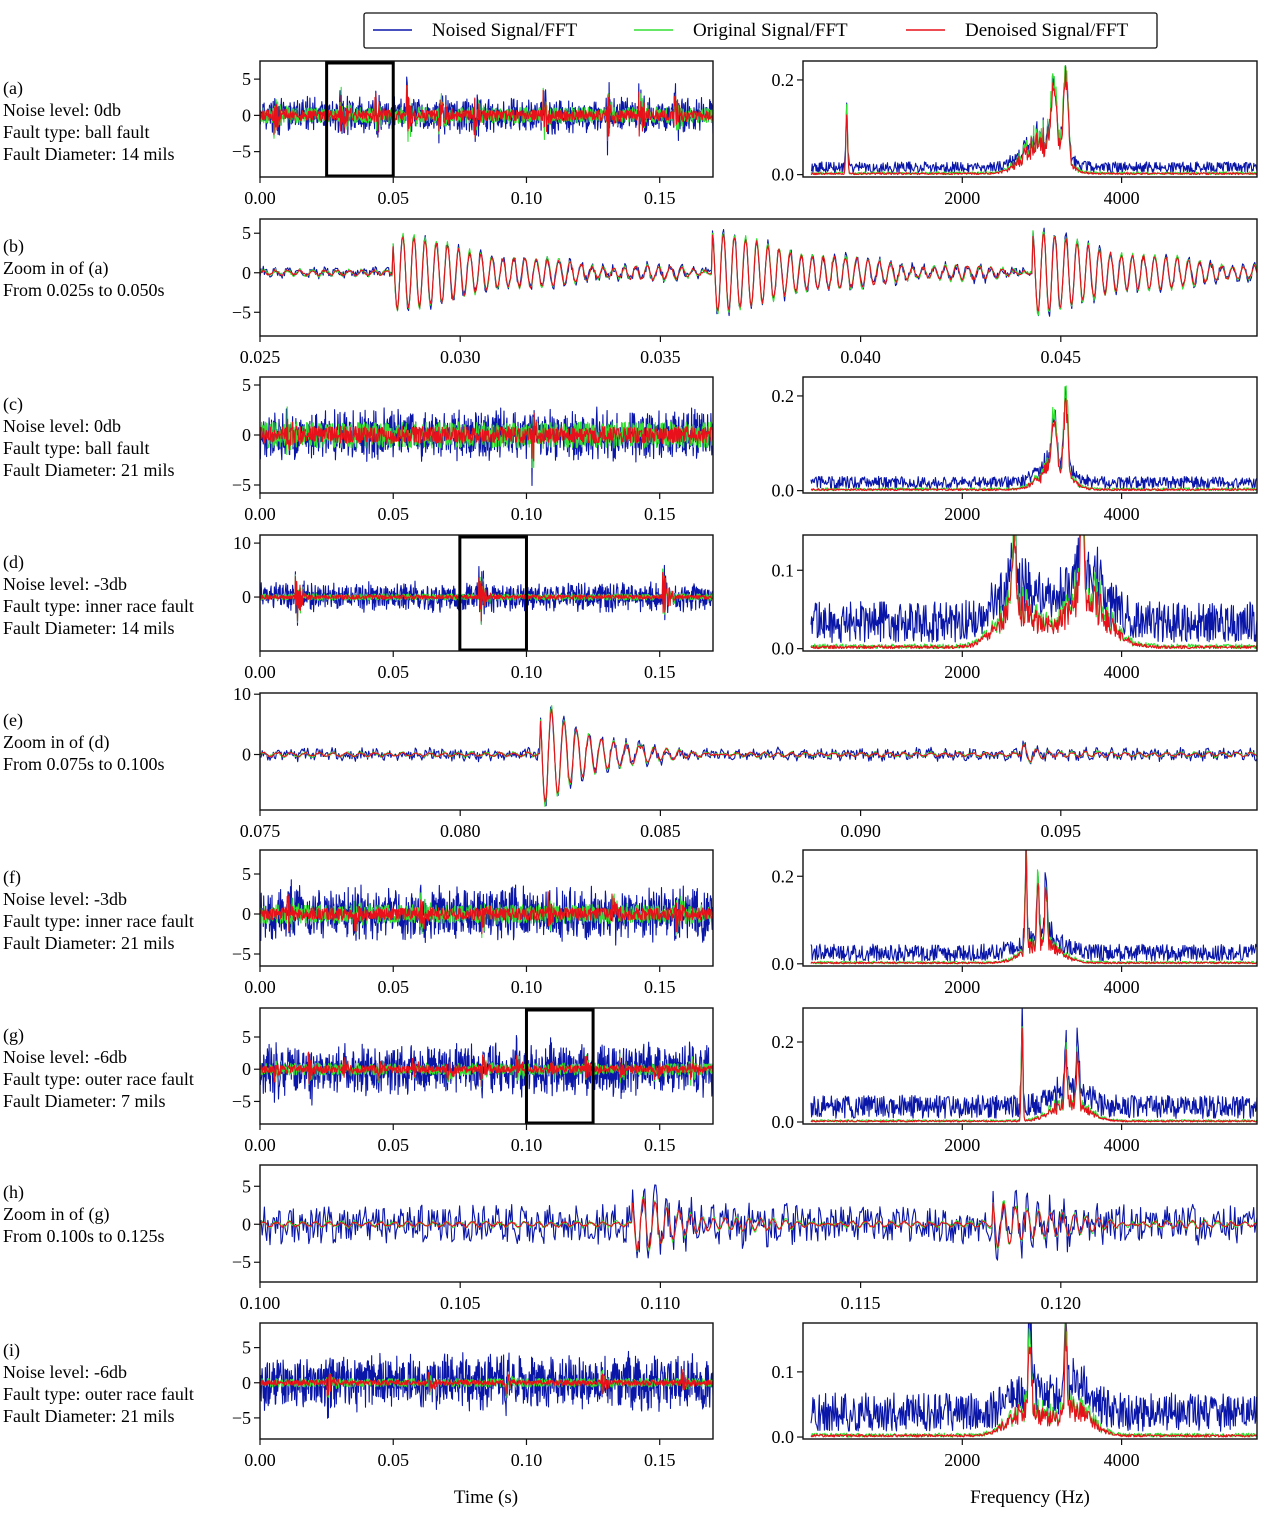 This screenshot has width=1269, height=1531. Describe the element at coordinates (242, 694) in the screenshot. I see `y-tick-label: 10` at that location.